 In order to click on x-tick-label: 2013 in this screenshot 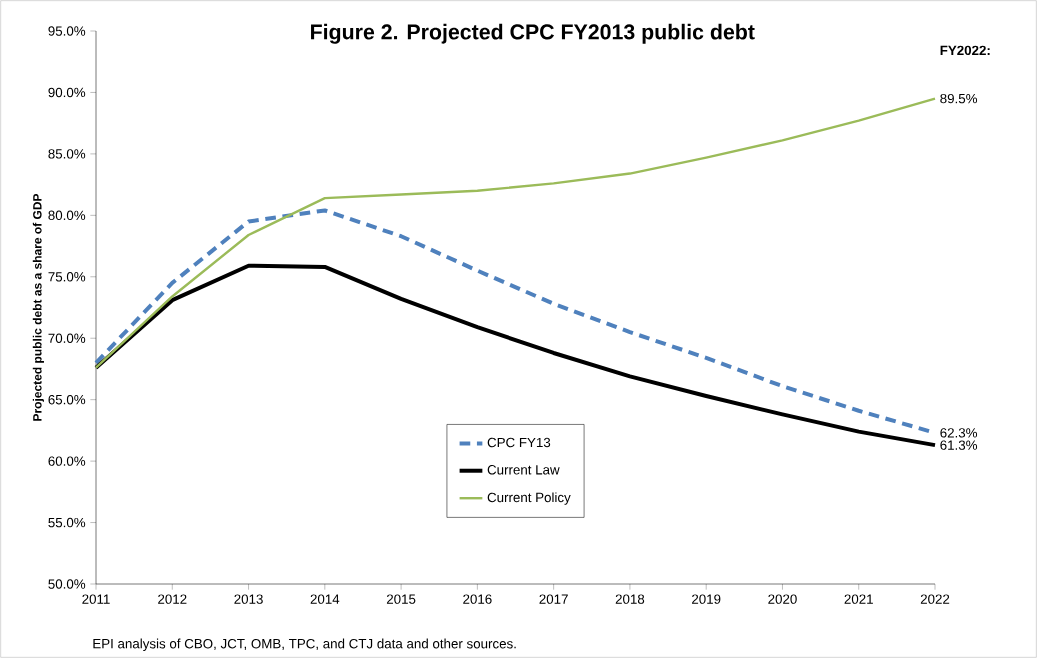, I will do `click(248, 599)`.